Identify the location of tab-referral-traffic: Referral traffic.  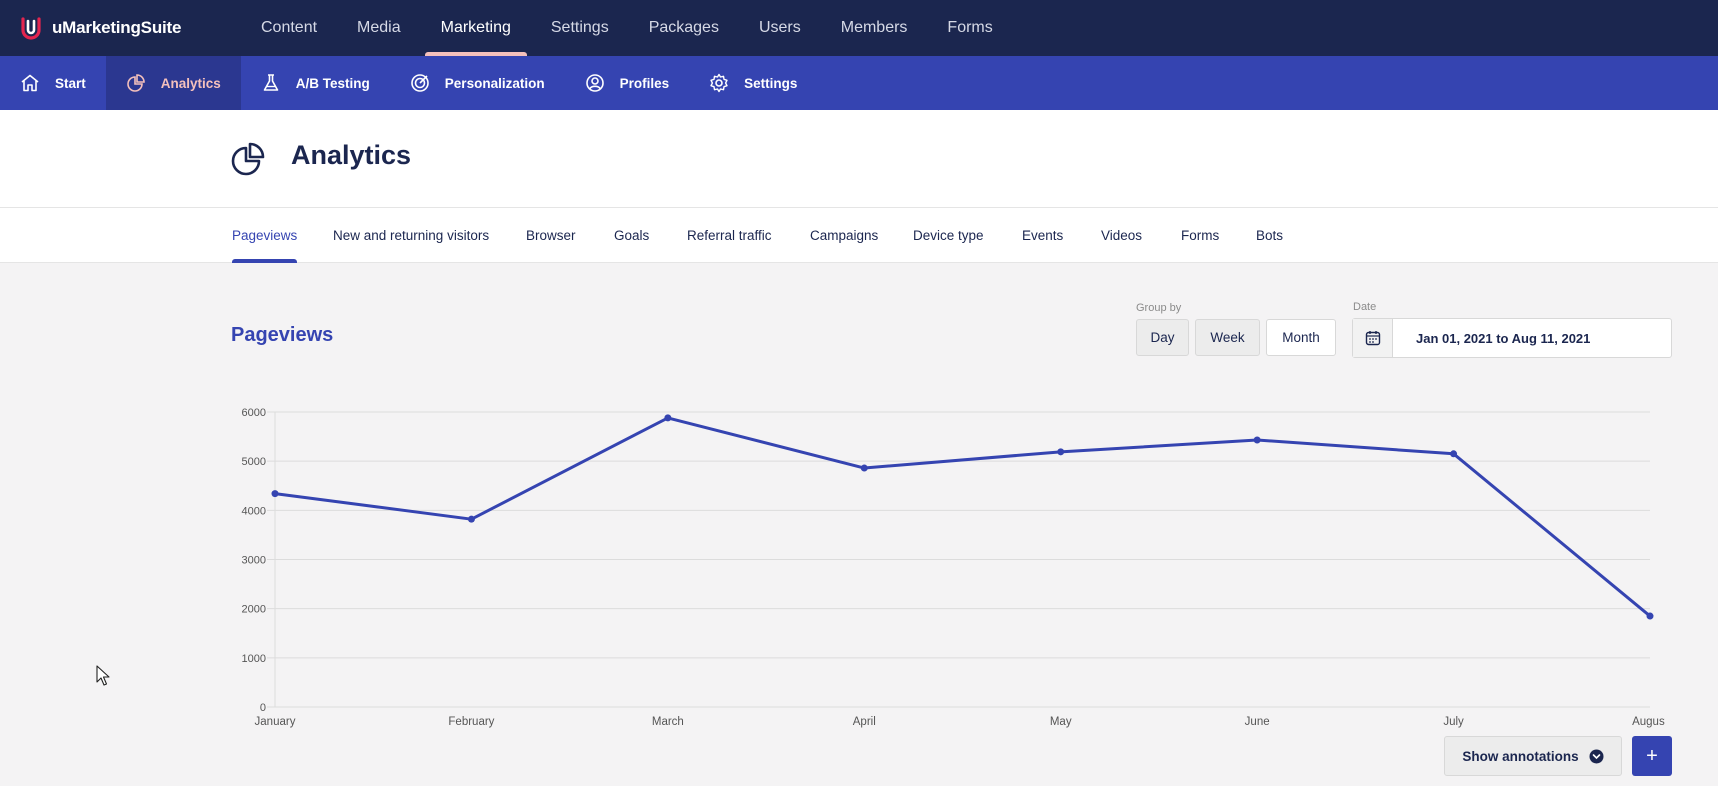
(729, 235).